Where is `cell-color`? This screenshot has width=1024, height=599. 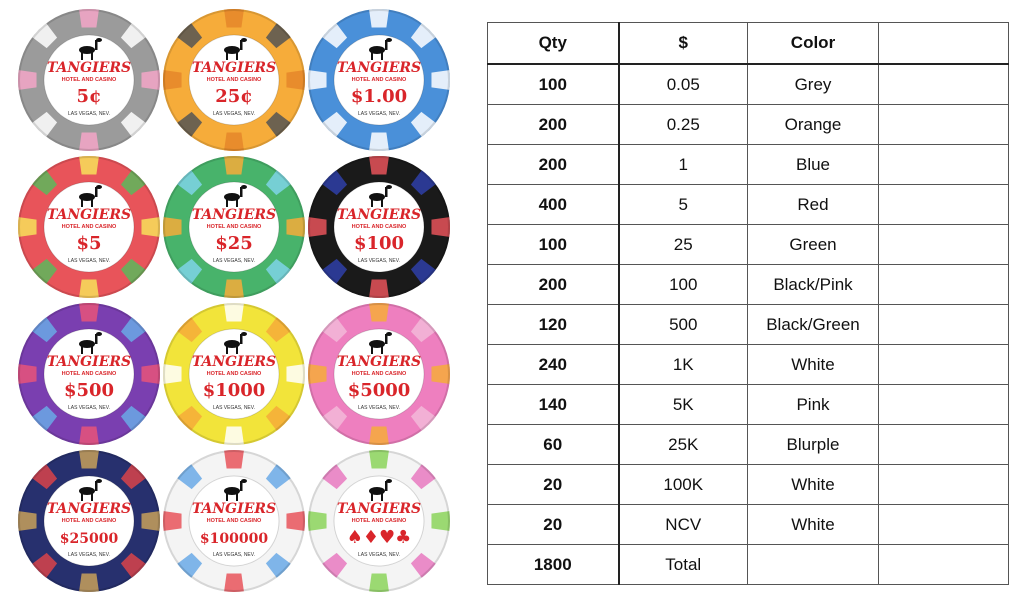 cell-color is located at coordinates (813, 564).